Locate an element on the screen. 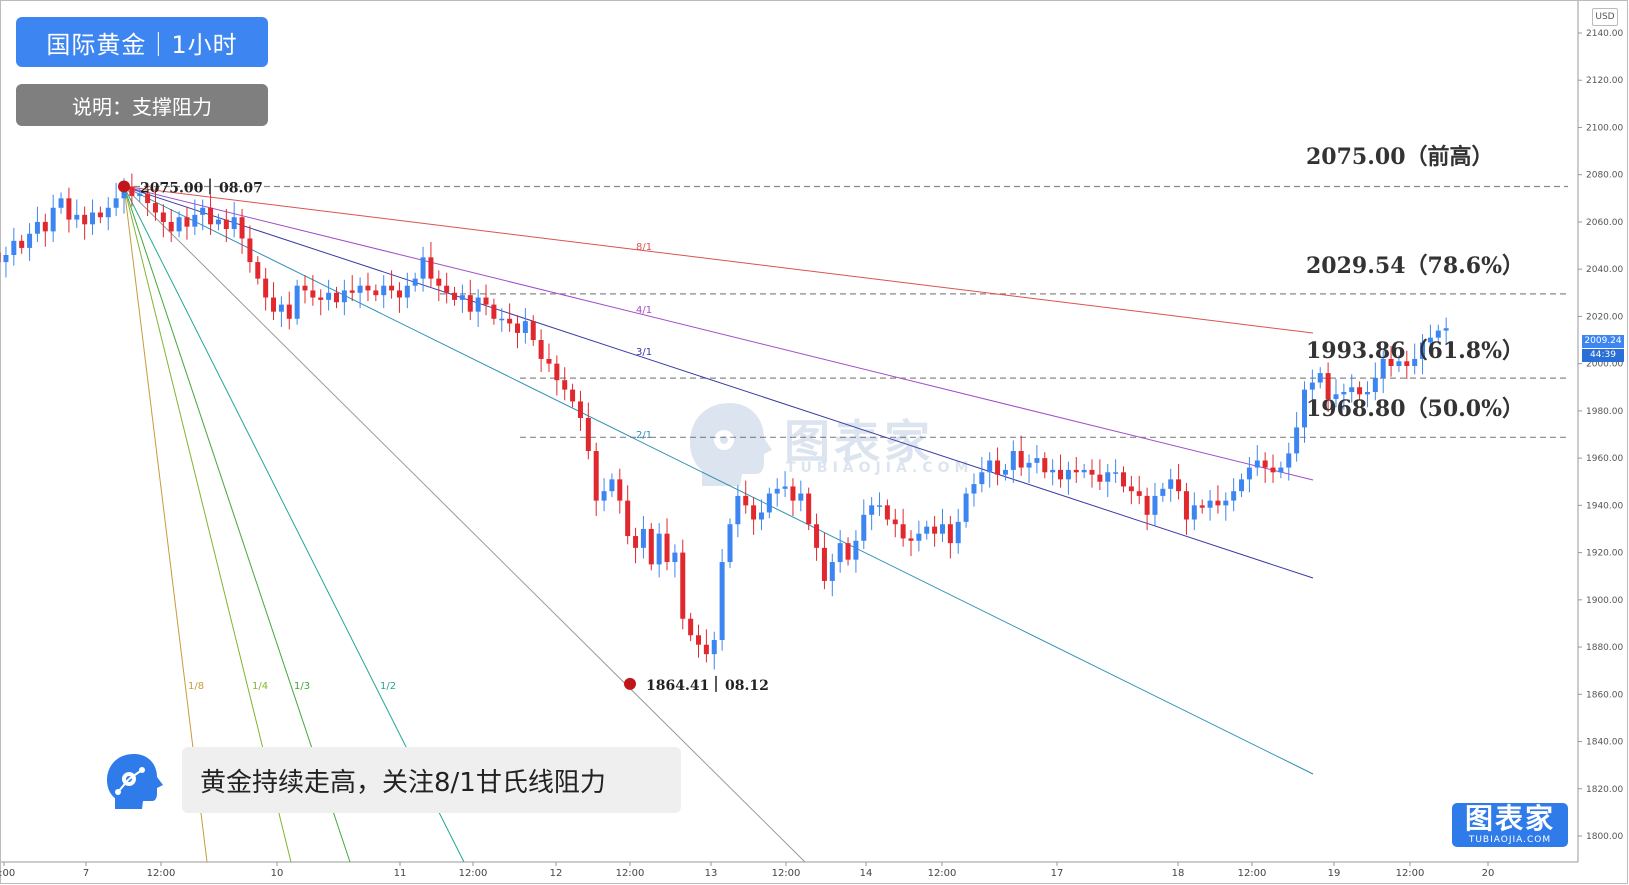  gann-fan-line is located at coordinates (718, 260).